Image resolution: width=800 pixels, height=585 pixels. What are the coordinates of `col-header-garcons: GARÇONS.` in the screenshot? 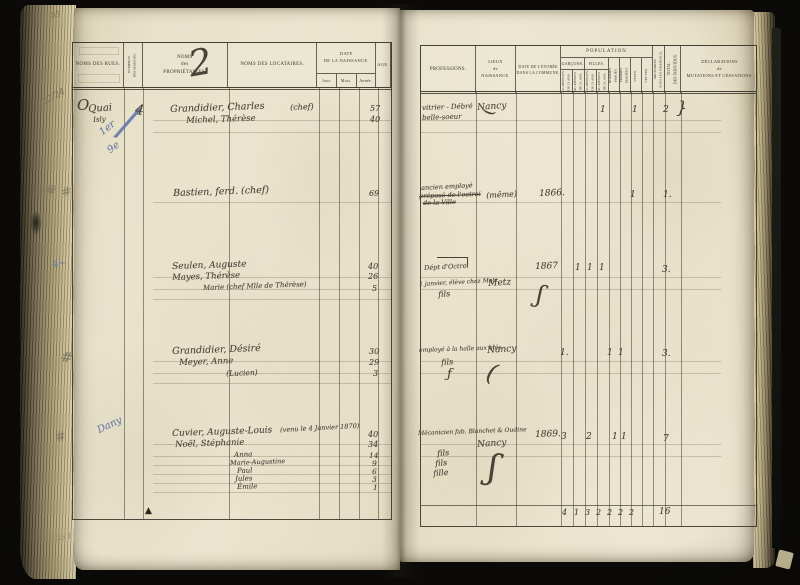 It's located at (573, 64).